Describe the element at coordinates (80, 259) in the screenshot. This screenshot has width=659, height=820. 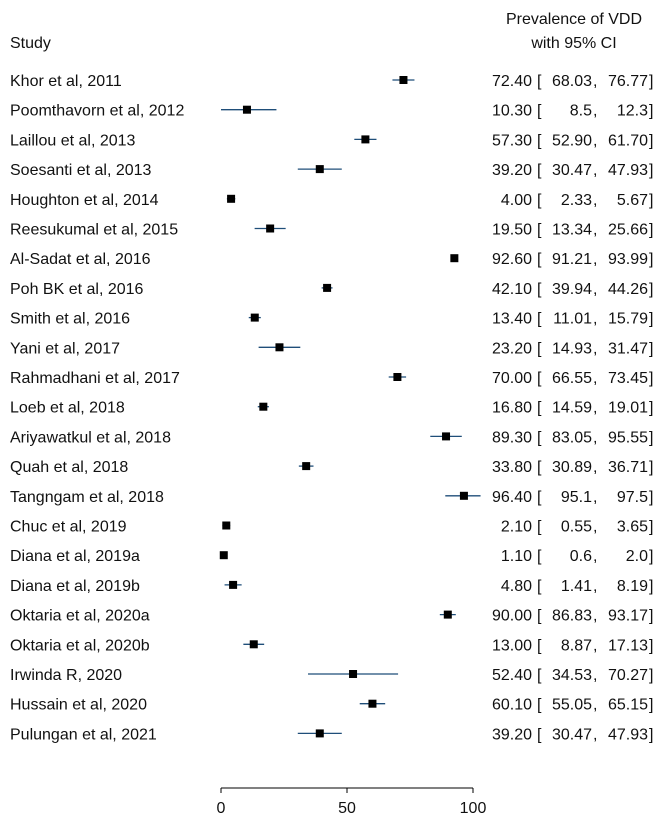
I see `study-name: Al-Sadat et al, 2016` at that location.